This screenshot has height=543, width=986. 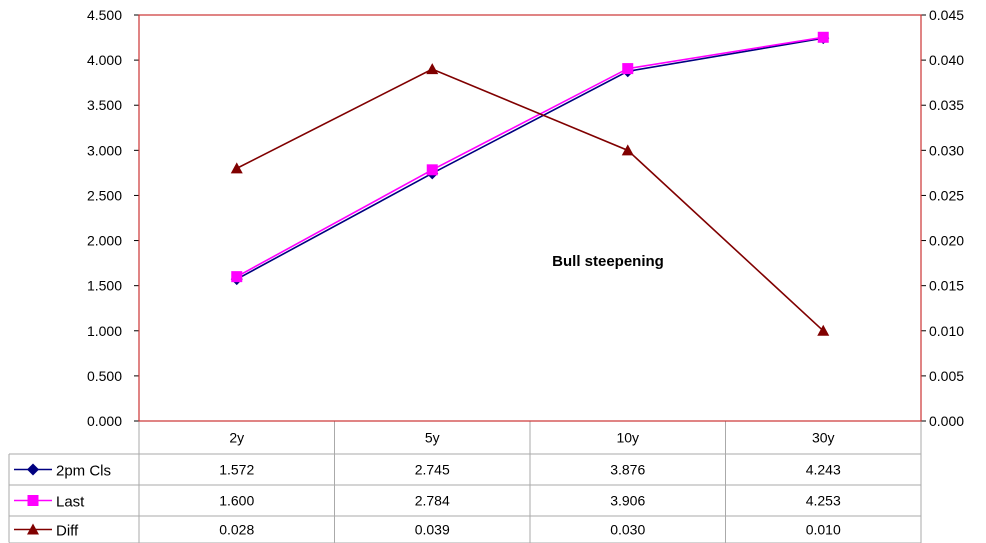 I want to click on left-axis-tick-label: 4.000, so click(x=104, y=60).